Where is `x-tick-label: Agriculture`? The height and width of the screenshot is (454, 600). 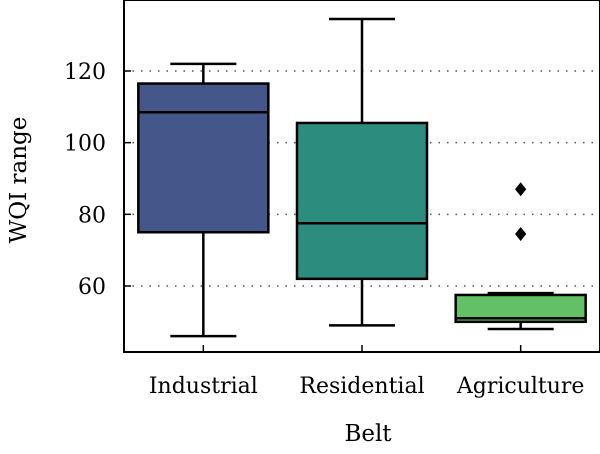 x-tick-label: Agriculture is located at coordinates (520, 386).